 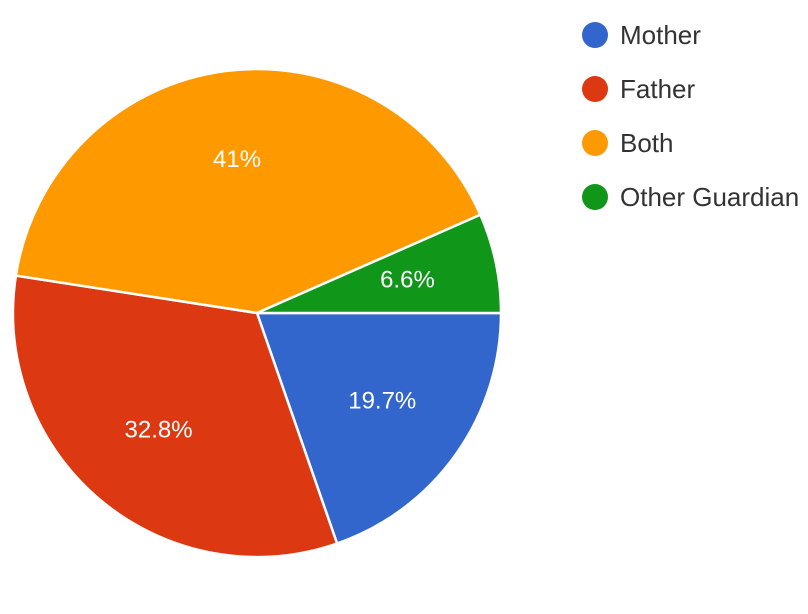 What do you see at coordinates (658, 88) in the screenshot?
I see `legend-label: Father` at bounding box center [658, 88].